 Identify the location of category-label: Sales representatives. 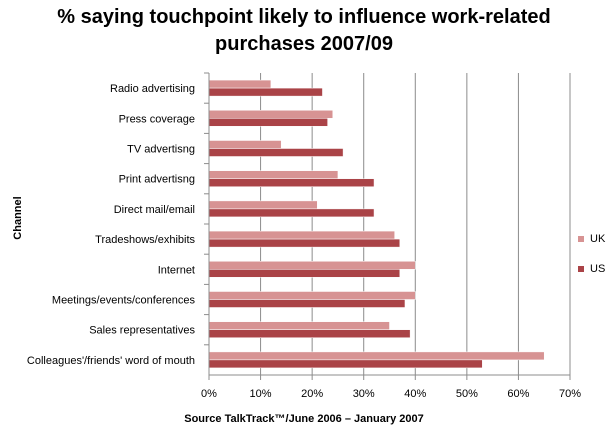
(142, 331).